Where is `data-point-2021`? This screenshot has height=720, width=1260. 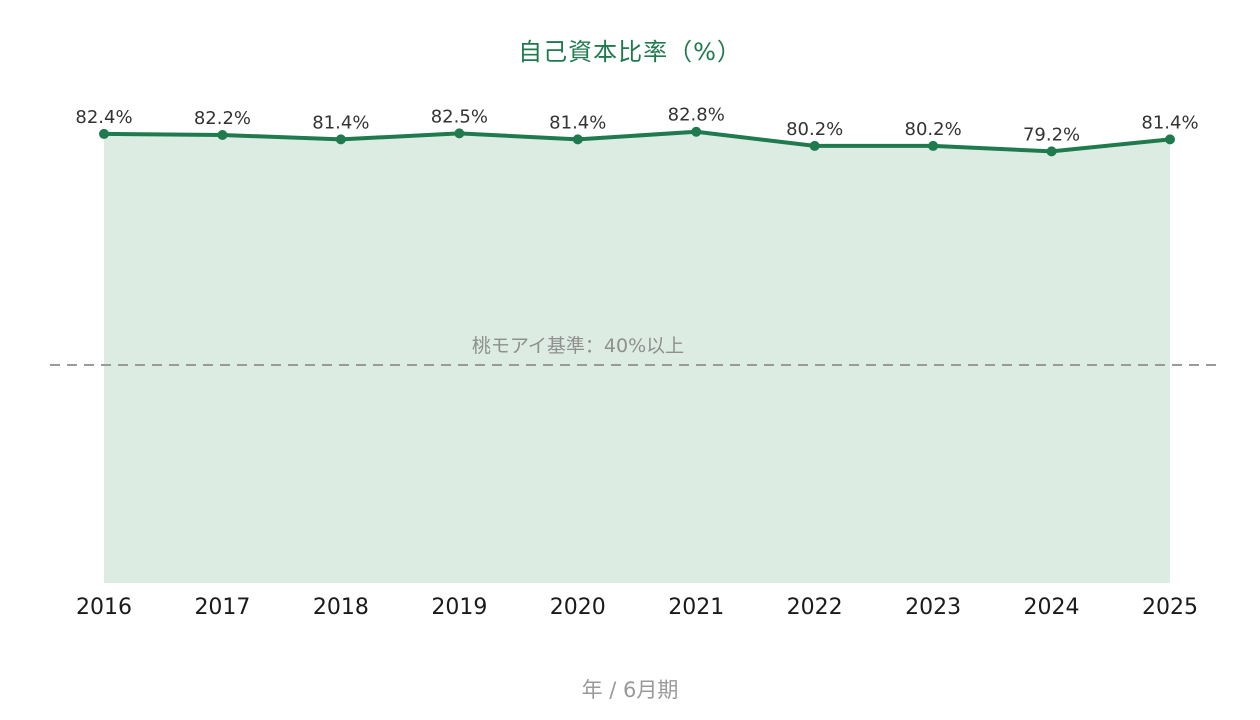 data-point-2021 is located at coordinates (696, 131).